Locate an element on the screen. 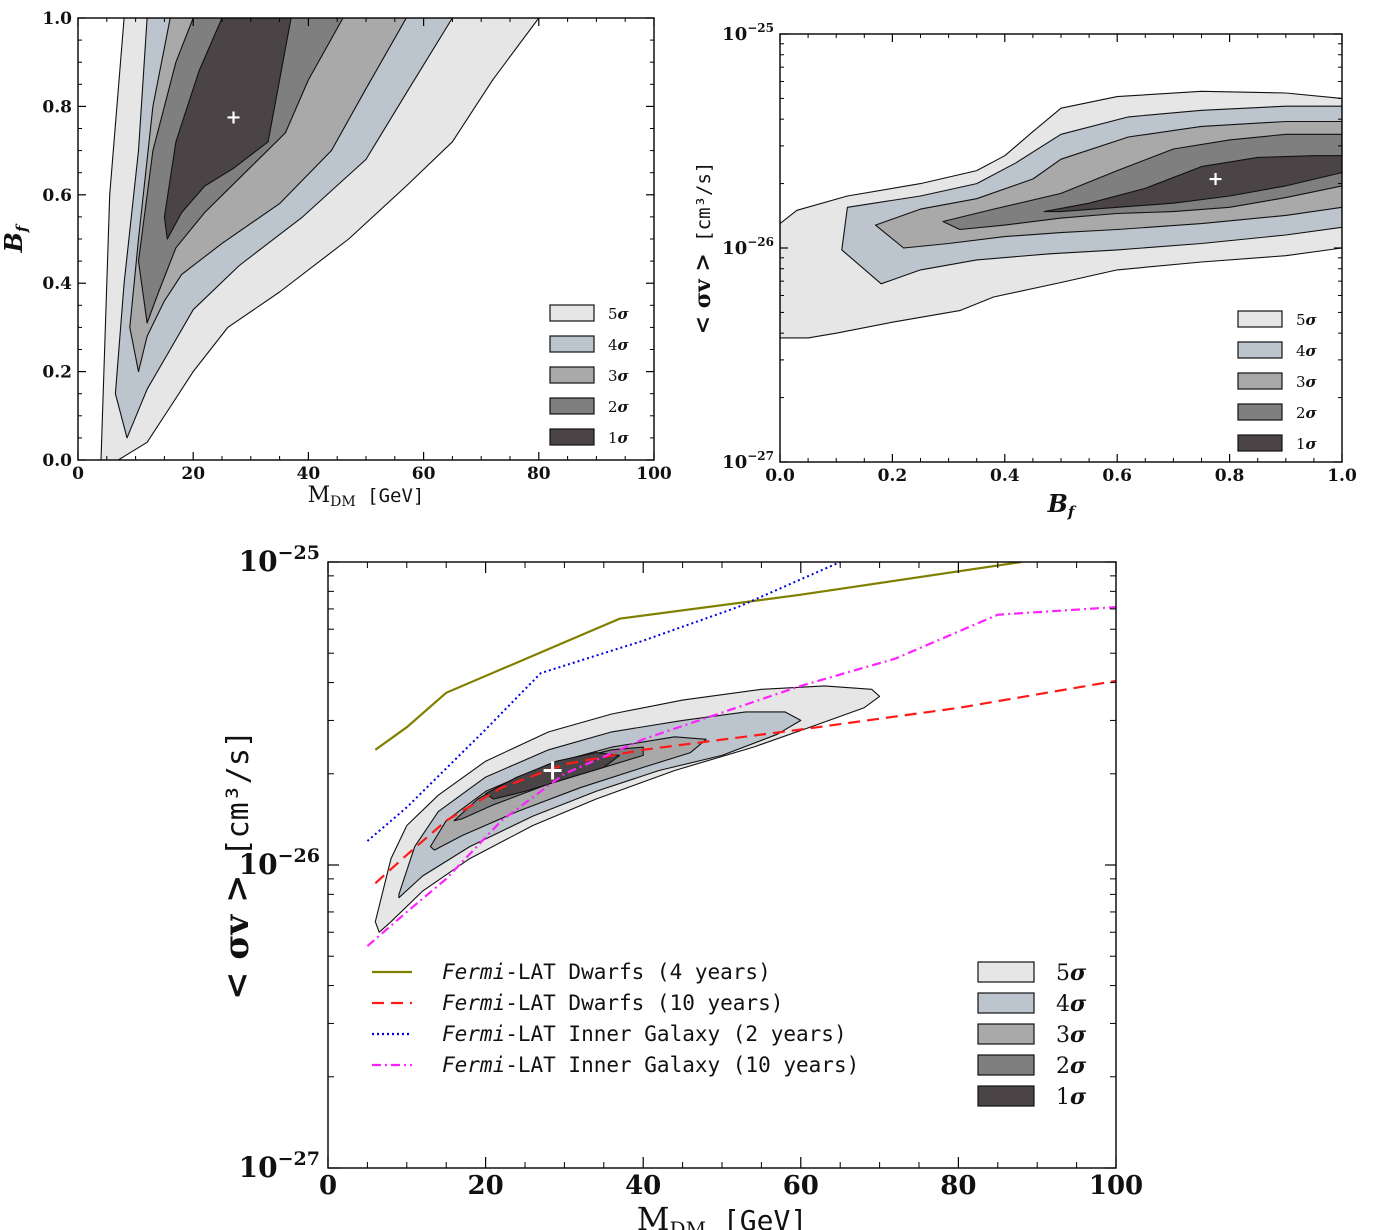 This screenshot has height=1230, width=1376. legend-swatch-2sigma is located at coordinates (572, 406).